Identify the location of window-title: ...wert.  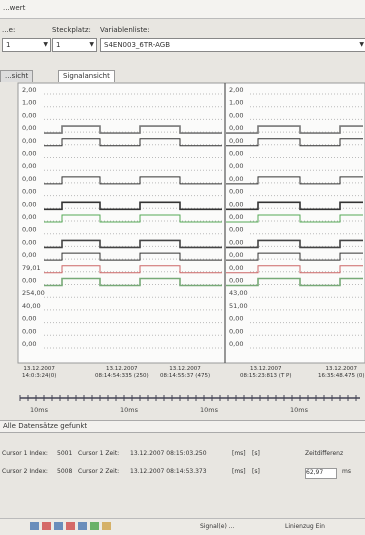
(14, 8).